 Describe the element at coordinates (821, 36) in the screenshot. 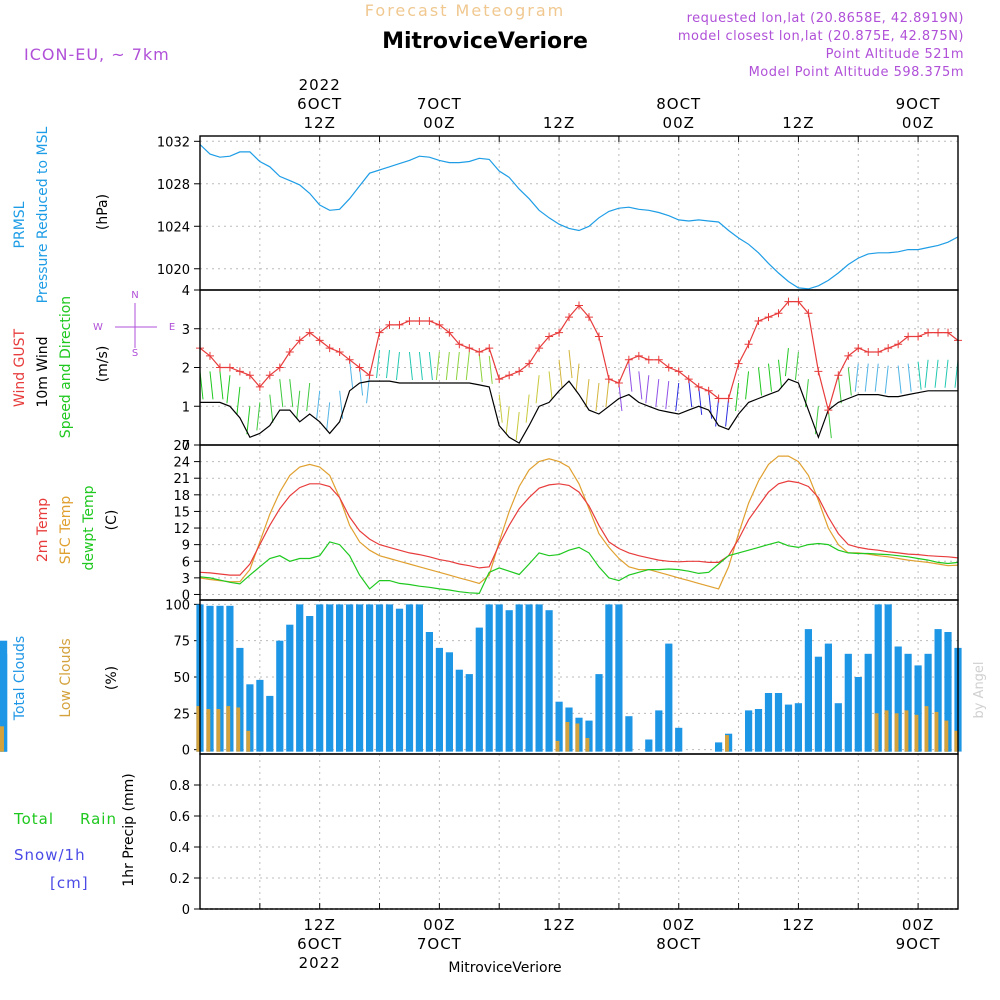

I see `closest-coords: model closest lon,lat (20.875E, 42.875N)` at that location.